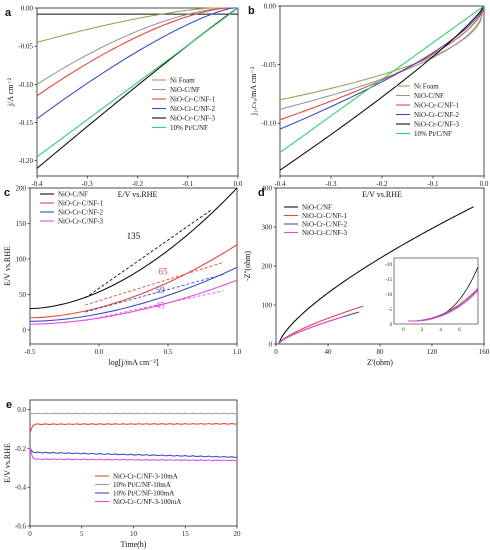 This screenshot has height=550, width=490. I want to click on x-tick-label: 1.0, so click(237, 352).